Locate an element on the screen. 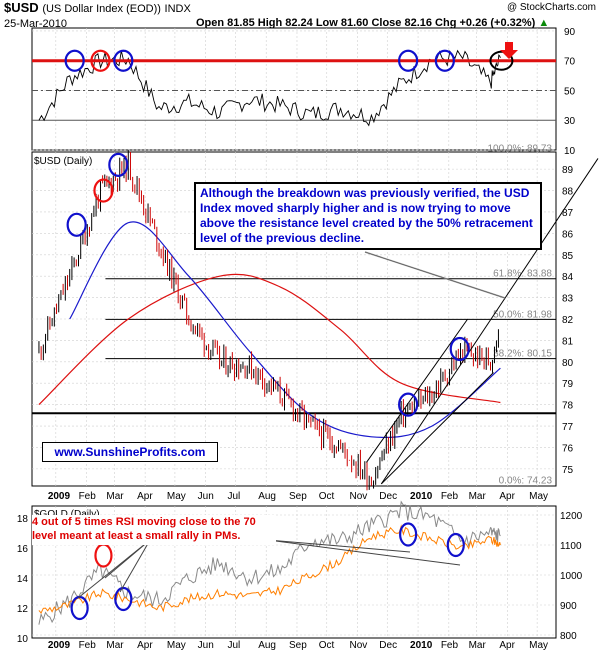  rsi-tick-label: 90 is located at coordinates (570, 32).